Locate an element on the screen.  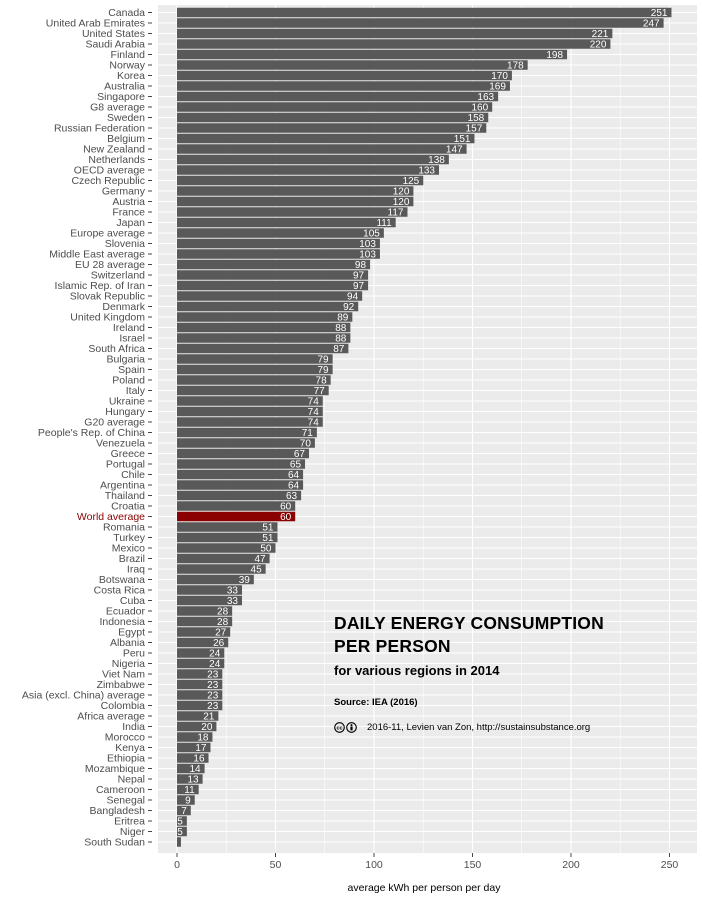
bar-value-label: 18 is located at coordinates (203, 738).